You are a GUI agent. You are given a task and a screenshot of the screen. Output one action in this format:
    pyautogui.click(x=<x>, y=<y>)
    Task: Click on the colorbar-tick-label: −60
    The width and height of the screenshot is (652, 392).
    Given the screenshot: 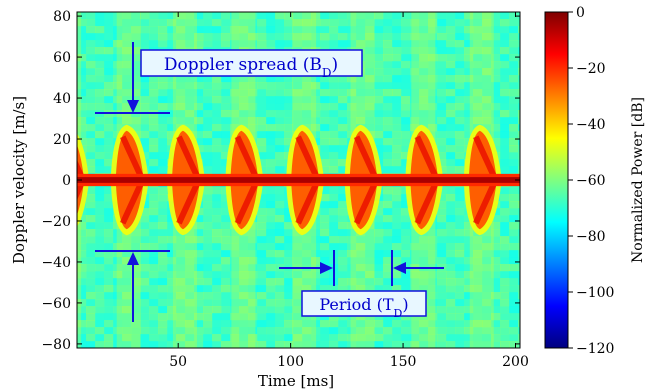 What is the action you would take?
    pyautogui.click(x=591, y=181)
    